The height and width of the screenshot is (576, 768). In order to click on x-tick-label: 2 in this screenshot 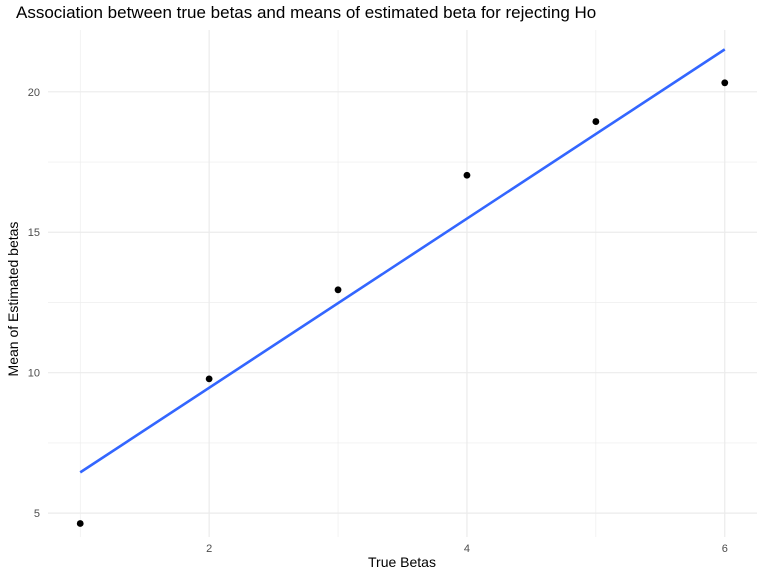, I will do `click(209, 549)`.